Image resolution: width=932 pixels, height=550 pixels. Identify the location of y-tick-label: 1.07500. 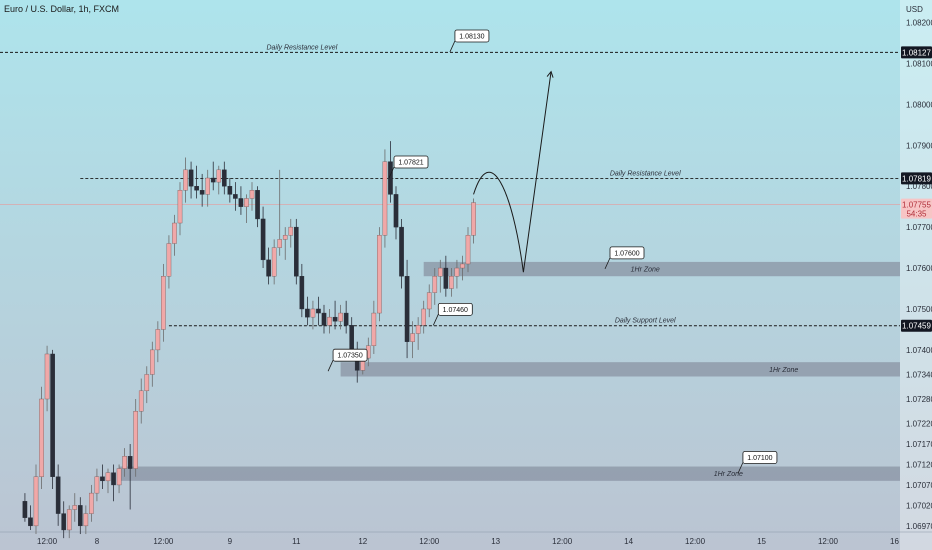
(919, 309).